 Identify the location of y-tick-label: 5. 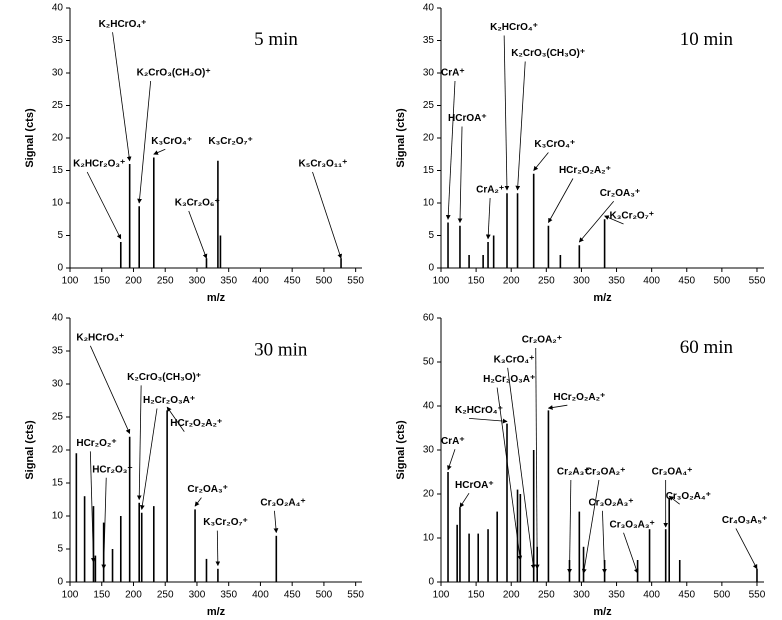
(431, 235).